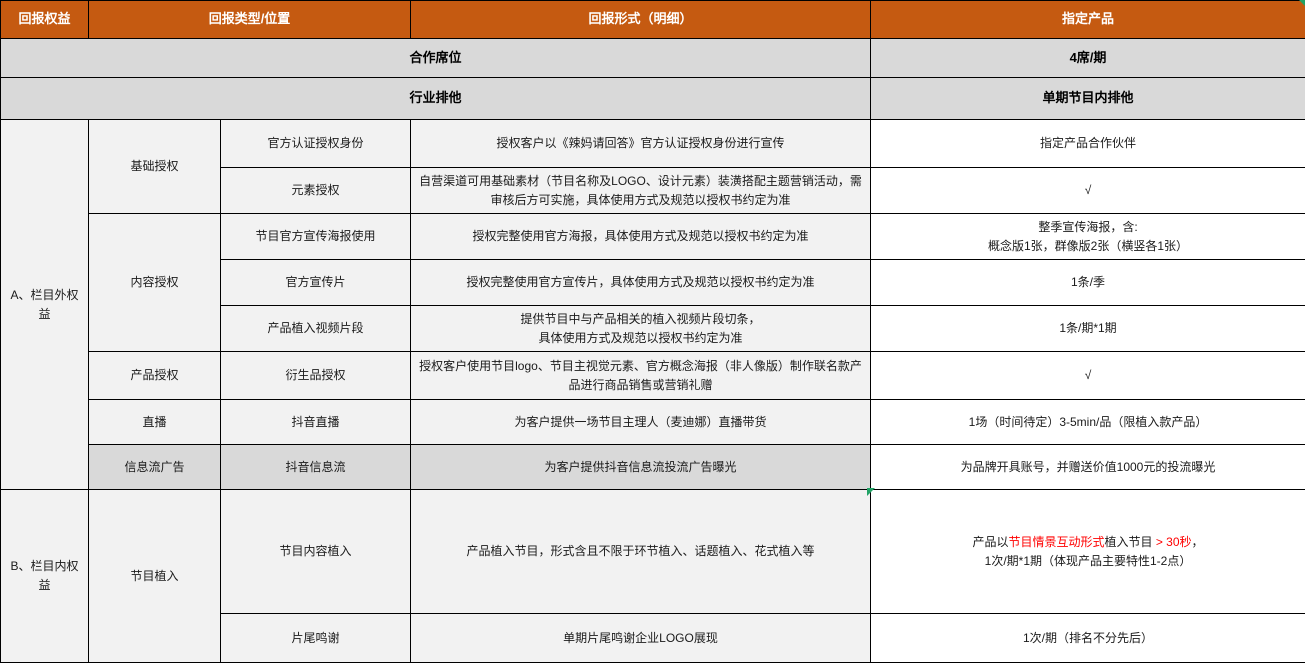 Image resolution: width=1305 pixels, height=663 pixels. Describe the element at coordinates (155, 283) in the screenshot. I see `cell-group-content: 内容授权` at that location.